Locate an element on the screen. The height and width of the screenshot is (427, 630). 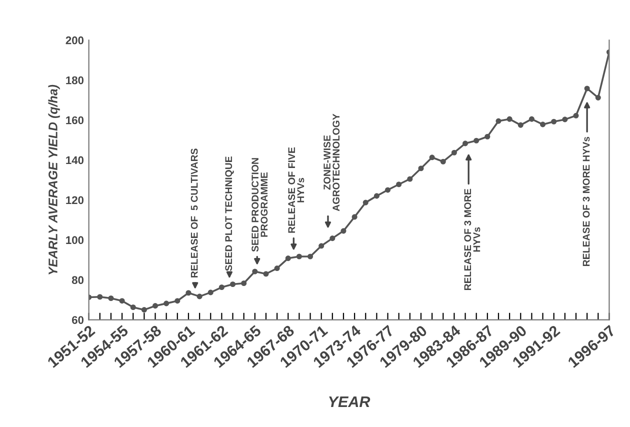
annotation: SEED PRODUCTION PROGRAMME is located at coordinates (260, 205).